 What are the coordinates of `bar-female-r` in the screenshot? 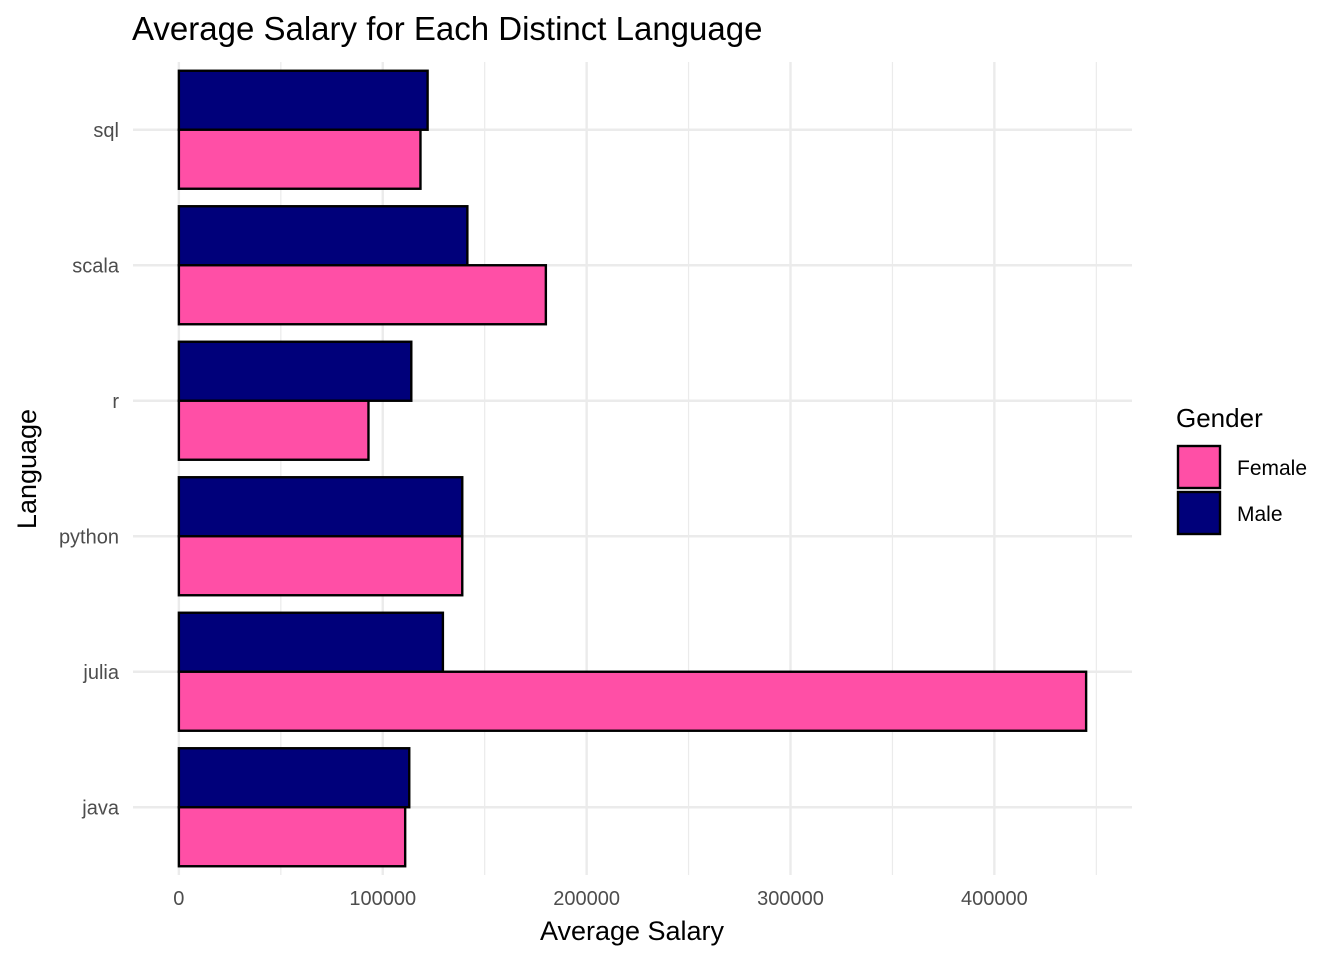 It's located at (273, 430).